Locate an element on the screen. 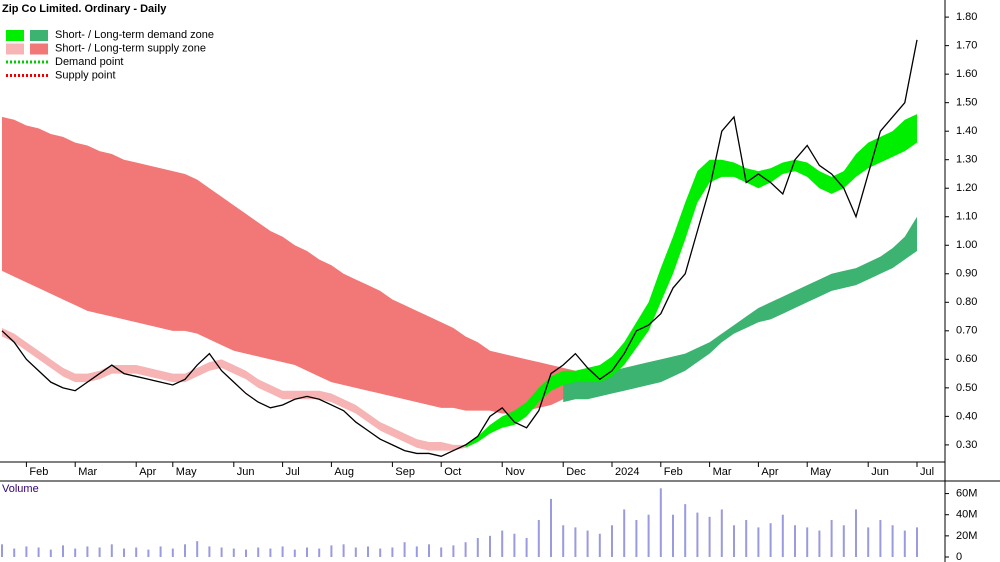  y-tick-label: 0.80 is located at coordinates (966, 302).